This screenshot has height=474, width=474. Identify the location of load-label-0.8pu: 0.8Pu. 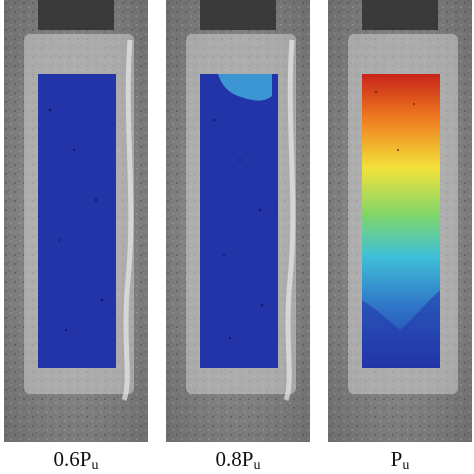
(238, 459).